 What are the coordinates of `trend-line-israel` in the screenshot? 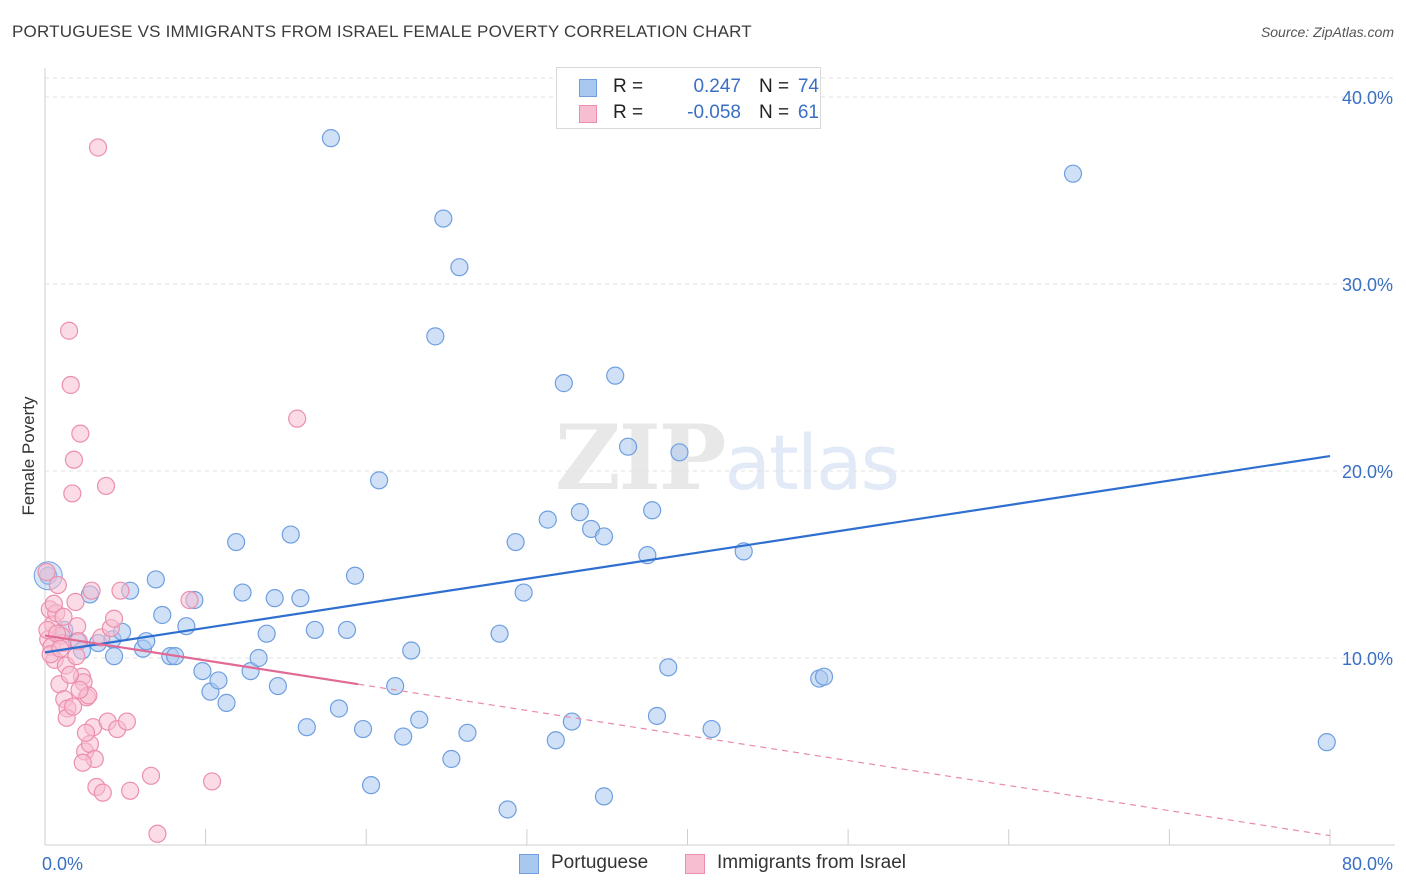 It's located at (201, 660).